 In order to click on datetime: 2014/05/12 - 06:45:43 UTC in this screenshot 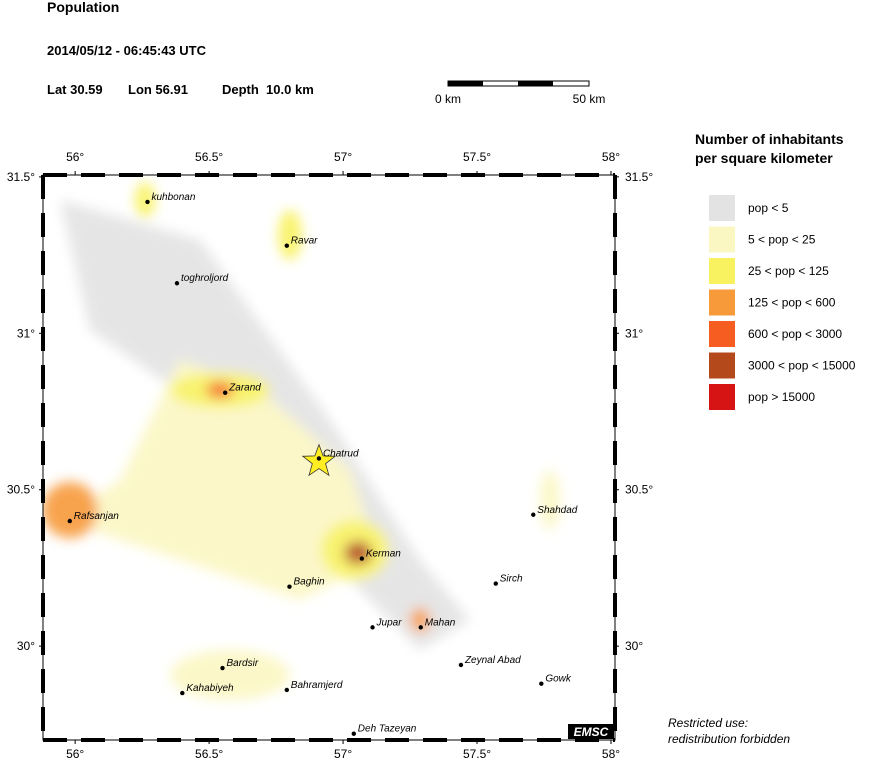, I will do `click(127, 50)`.